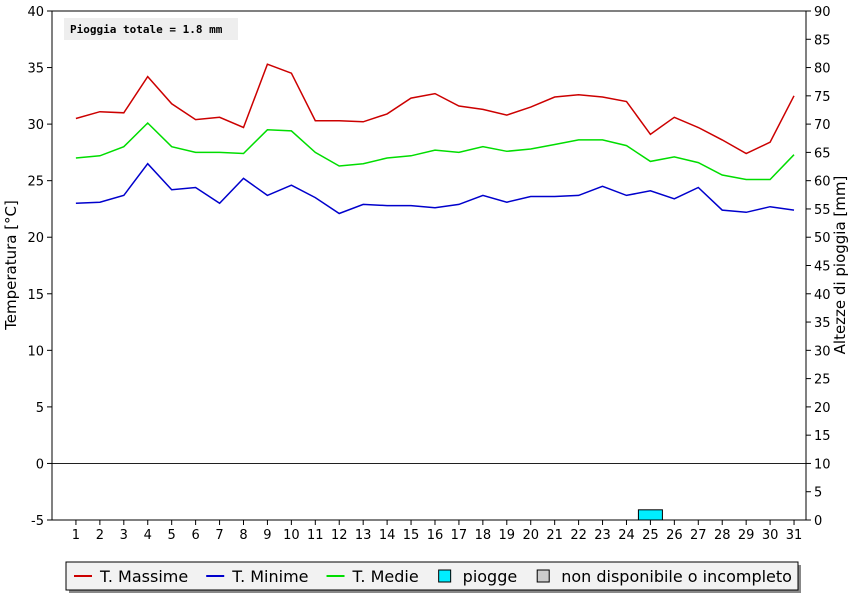 This screenshot has width=865, height=600. Describe the element at coordinates (822, 69) in the screenshot. I see `y2-tick-label: 80` at that location.